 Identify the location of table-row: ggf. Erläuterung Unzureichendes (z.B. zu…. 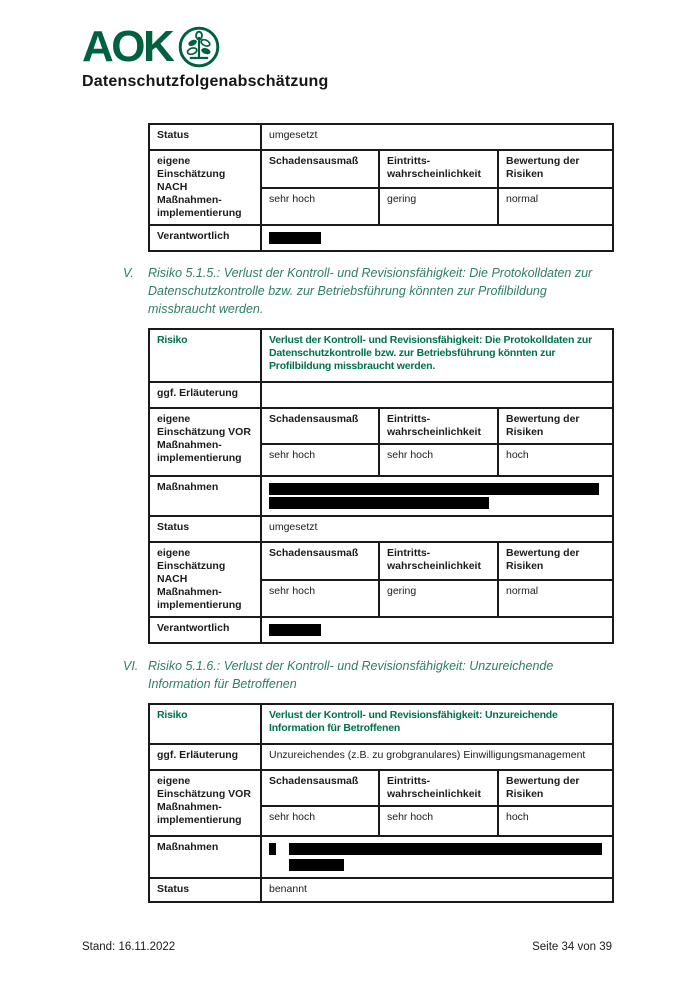
(381, 757).